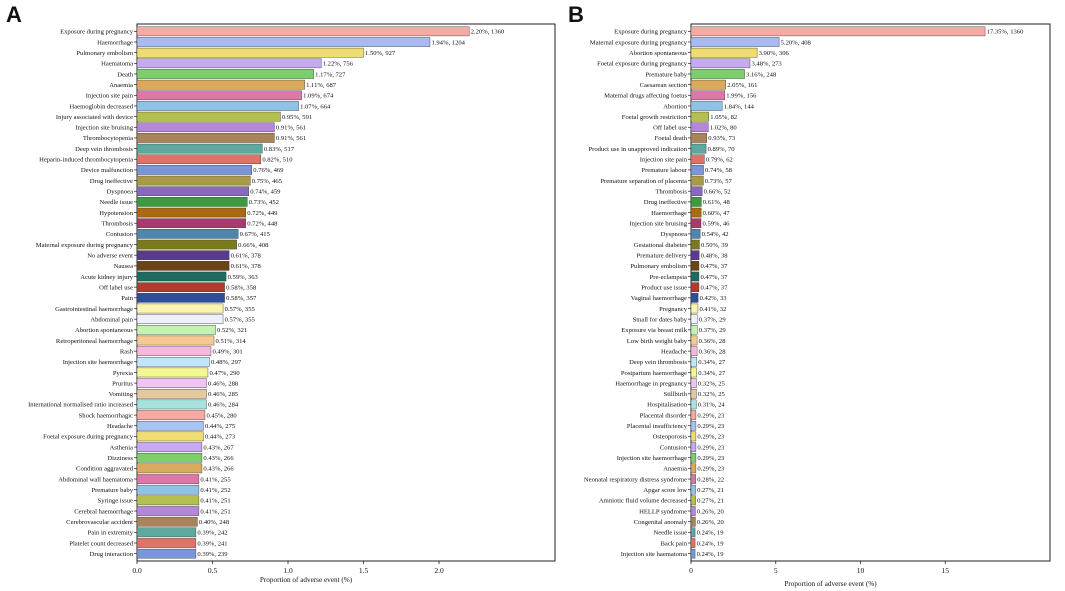  Describe the element at coordinates (657, 341) in the screenshot. I see `category-label: Low birth weight baby` at that location.